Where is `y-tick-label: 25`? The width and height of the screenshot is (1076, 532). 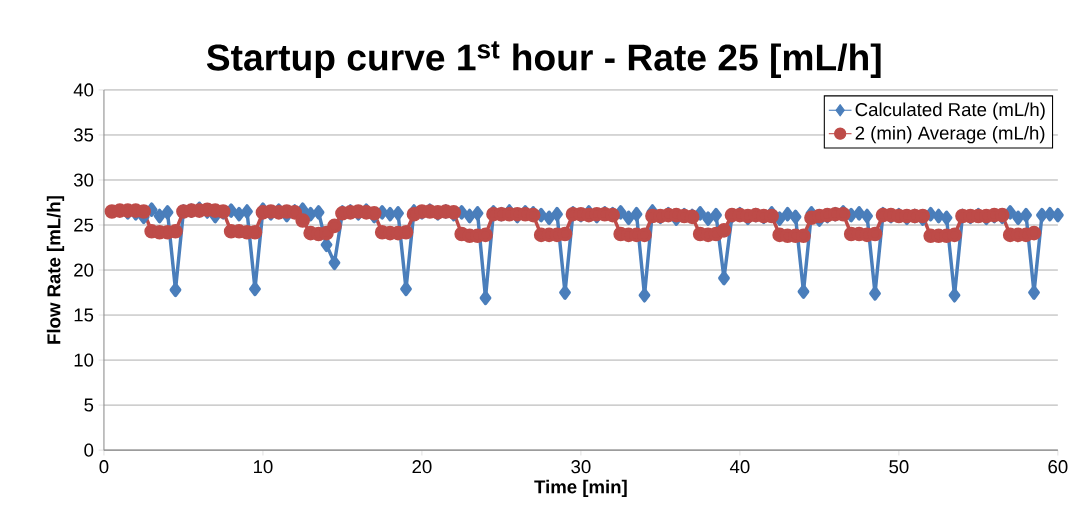
y-tick-label: 25 is located at coordinates (84, 225).